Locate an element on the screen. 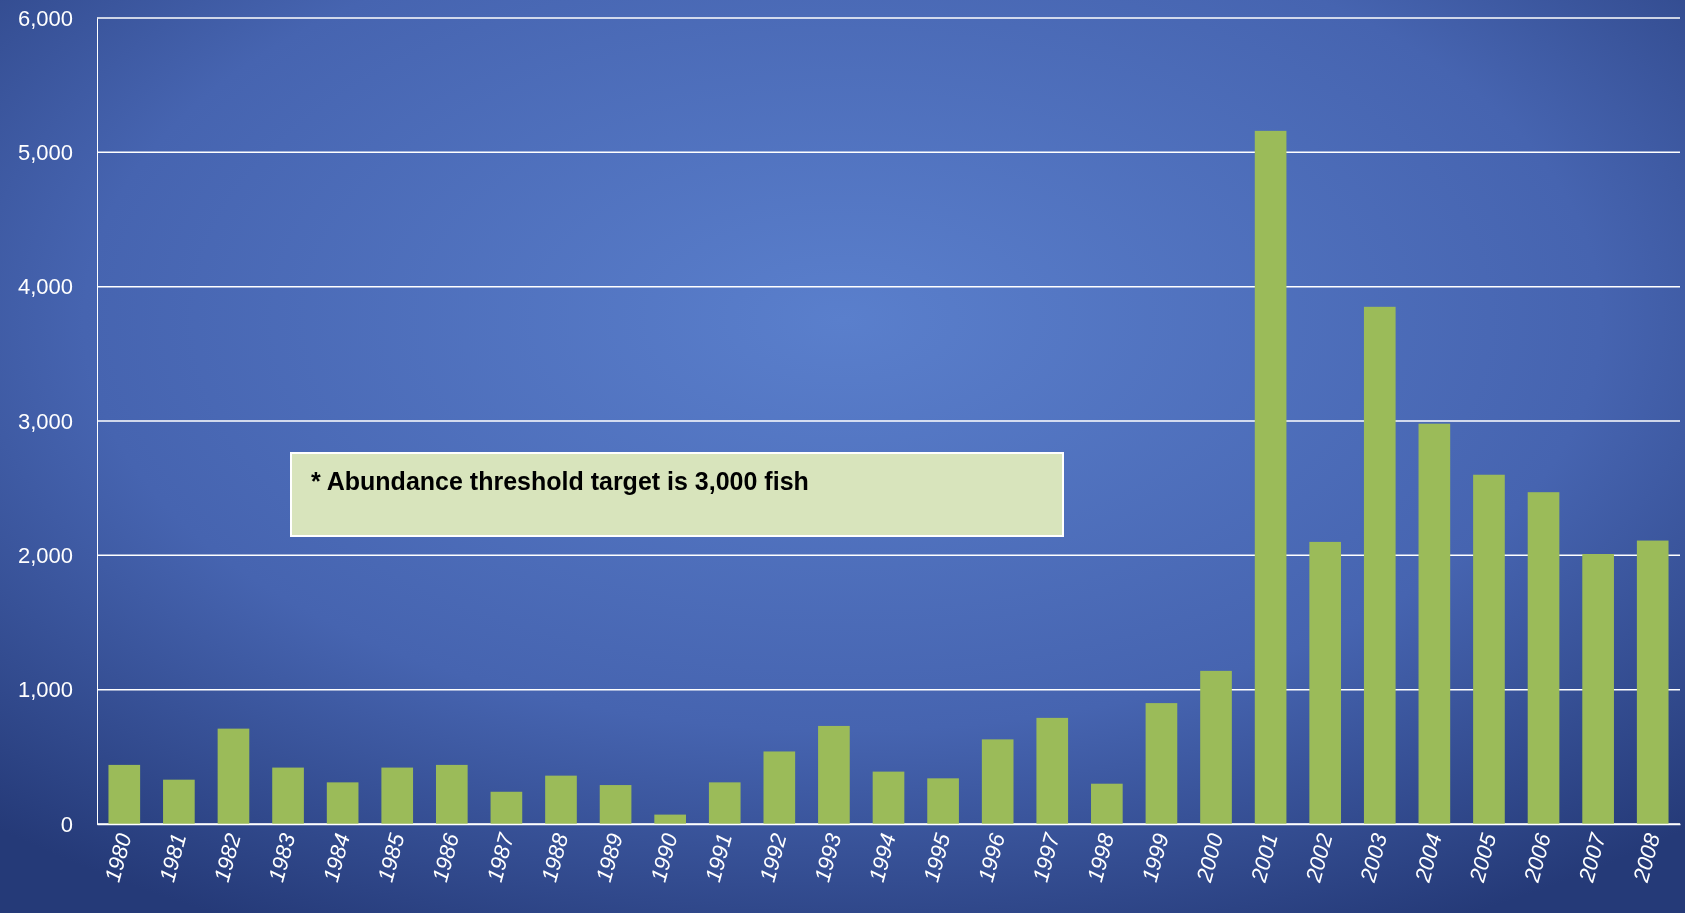 The height and width of the screenshot is (913, 1685). x-tick-label: 1980 is located at coordinates (118, 857).